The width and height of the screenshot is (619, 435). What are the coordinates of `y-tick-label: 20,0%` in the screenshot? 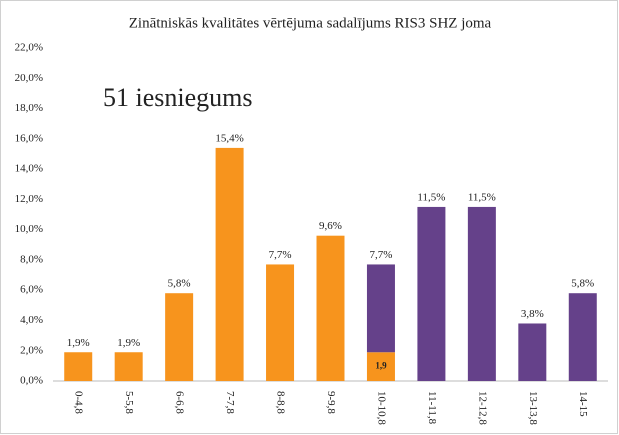 It's located at (29, 78).